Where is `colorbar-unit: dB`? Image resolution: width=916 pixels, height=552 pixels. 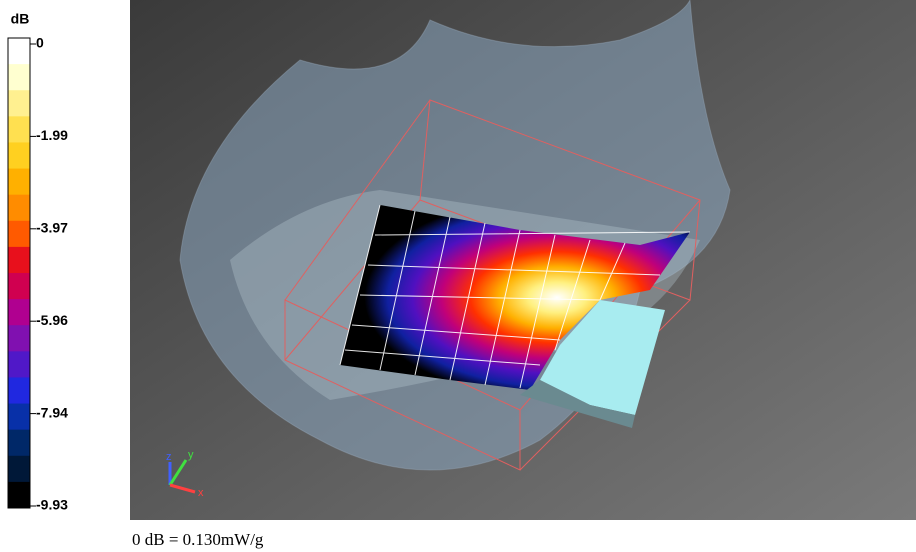
colorbar-unit: dB is located at coordinates (20, 19).